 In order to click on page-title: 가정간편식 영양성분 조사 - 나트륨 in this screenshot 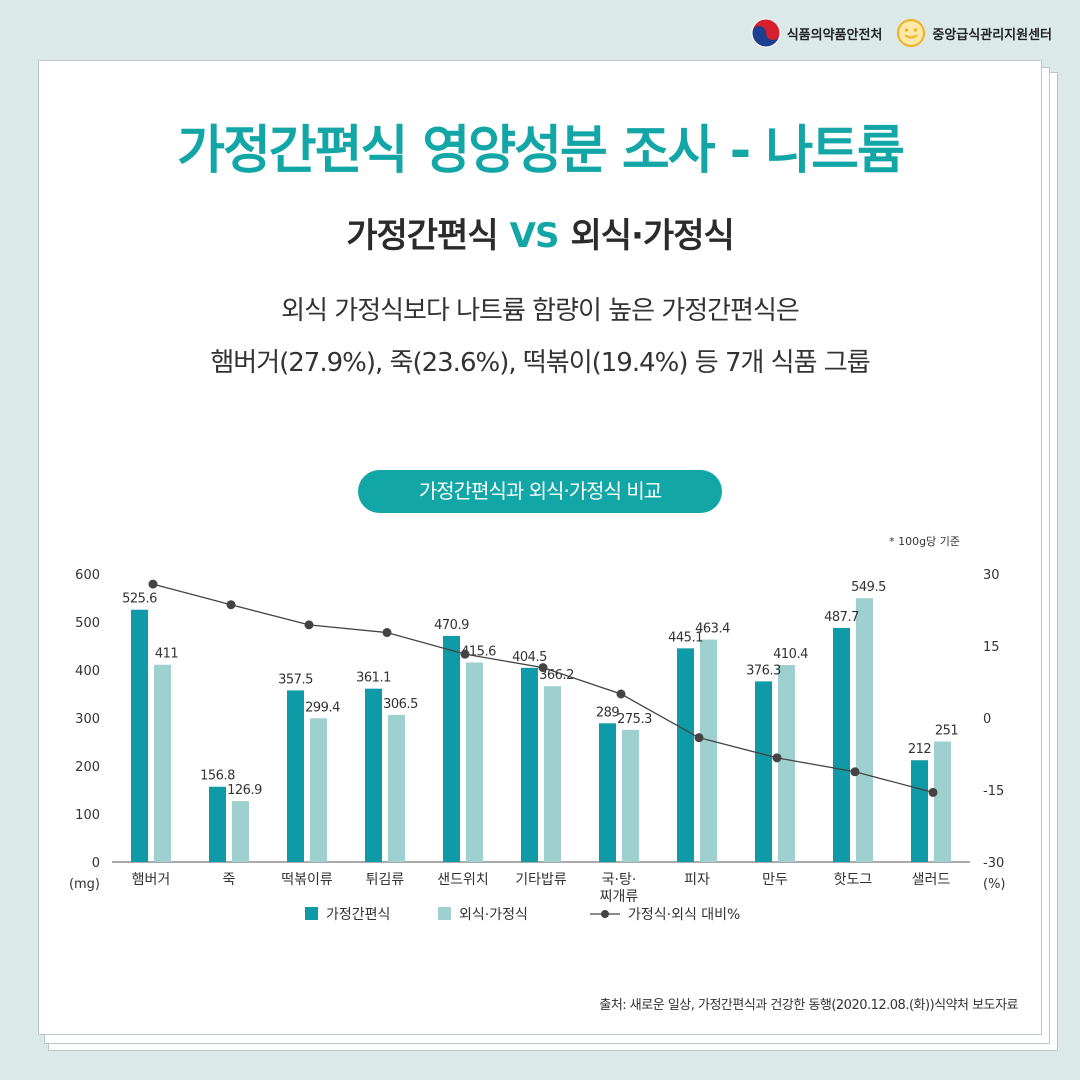, I will do `click(541, 151)`.